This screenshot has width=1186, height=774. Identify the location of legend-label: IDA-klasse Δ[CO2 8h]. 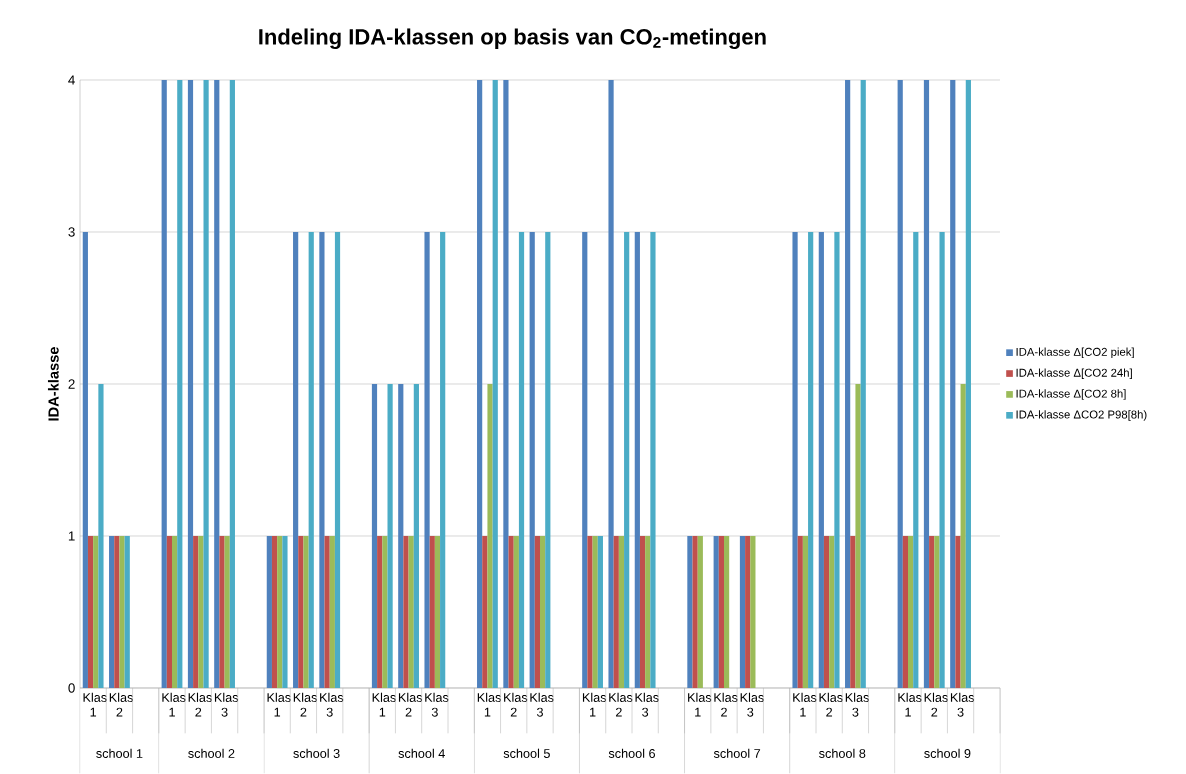
(1071, 394).